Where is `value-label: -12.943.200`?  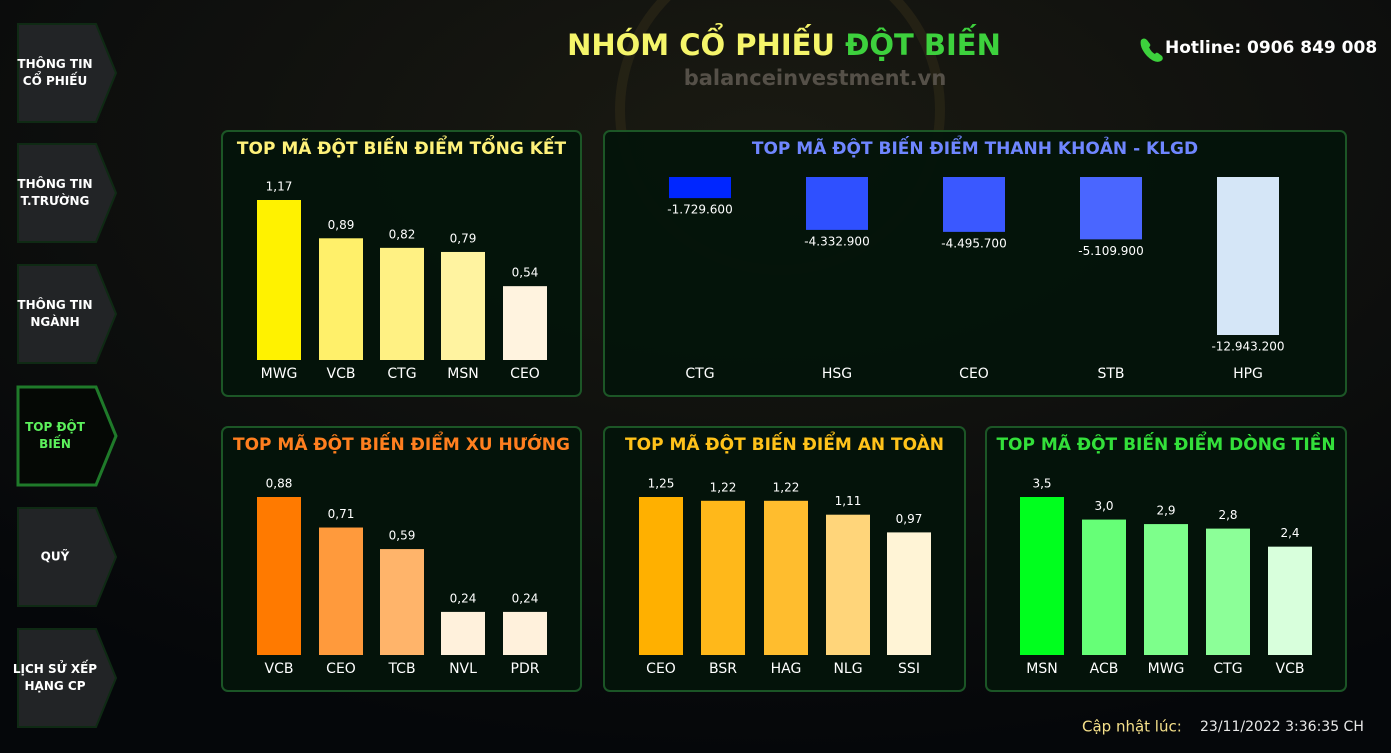 value-label: -12.943.200 is located at coordinates (1247, 347).